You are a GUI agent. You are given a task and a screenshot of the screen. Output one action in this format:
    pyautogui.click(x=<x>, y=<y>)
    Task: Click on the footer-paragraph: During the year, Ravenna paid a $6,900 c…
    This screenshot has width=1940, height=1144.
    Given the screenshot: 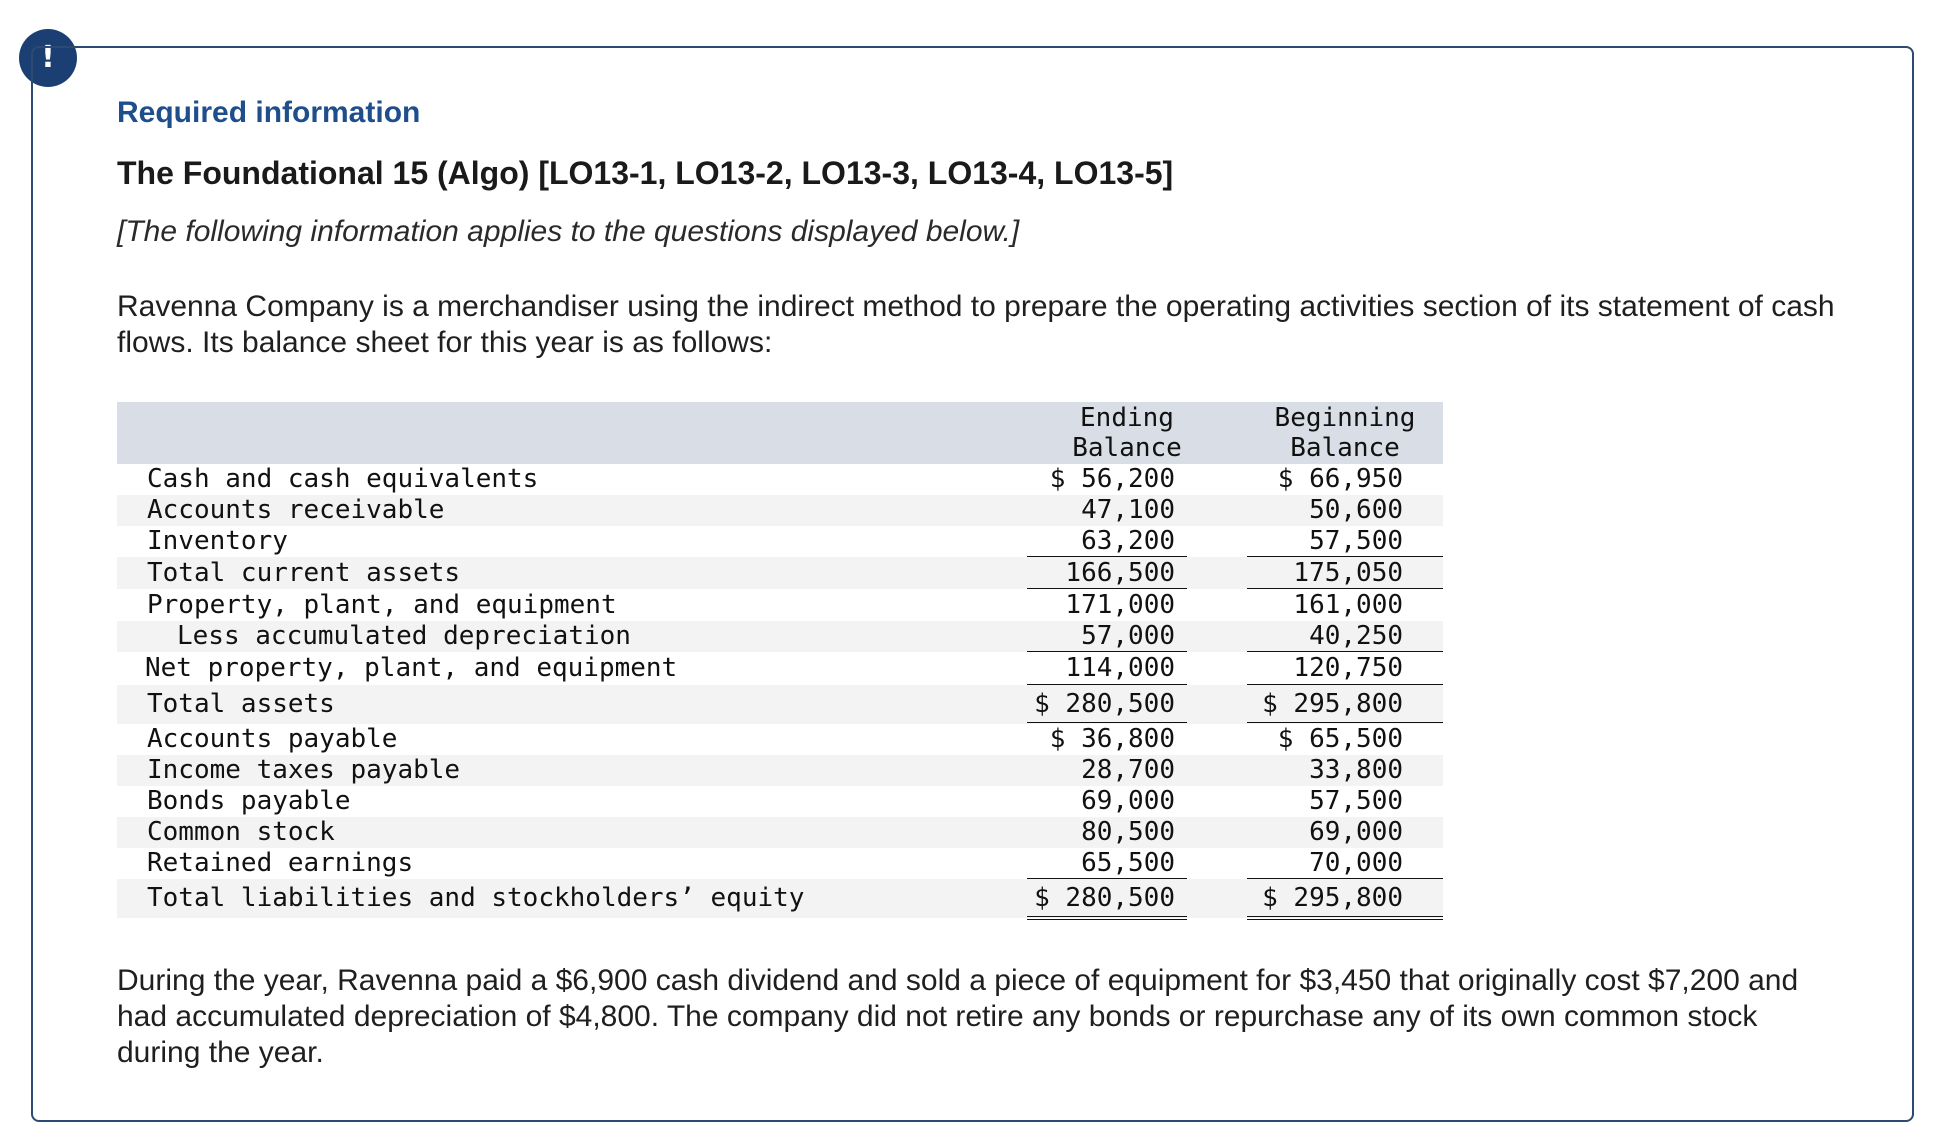 What is the action you would take?
    pyautogui.click(x=958, y=1016)
    